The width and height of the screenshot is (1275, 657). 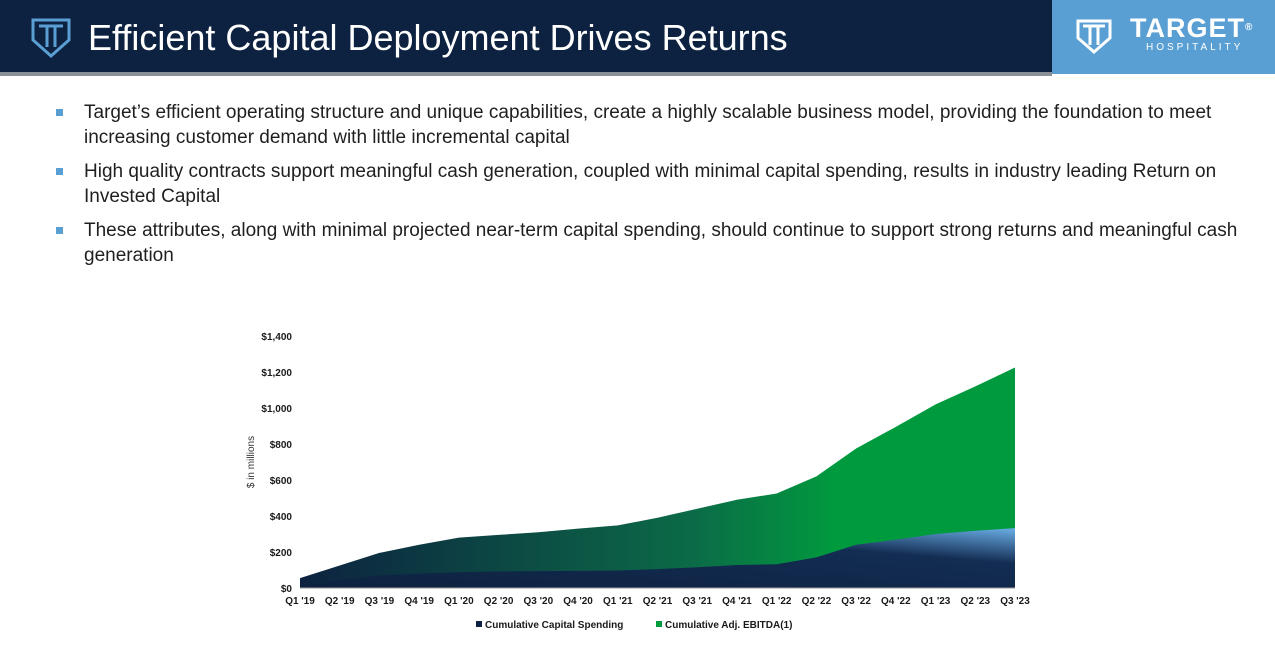 I want to click on y-tick-label: $1,400, so click(x=276, y=337).